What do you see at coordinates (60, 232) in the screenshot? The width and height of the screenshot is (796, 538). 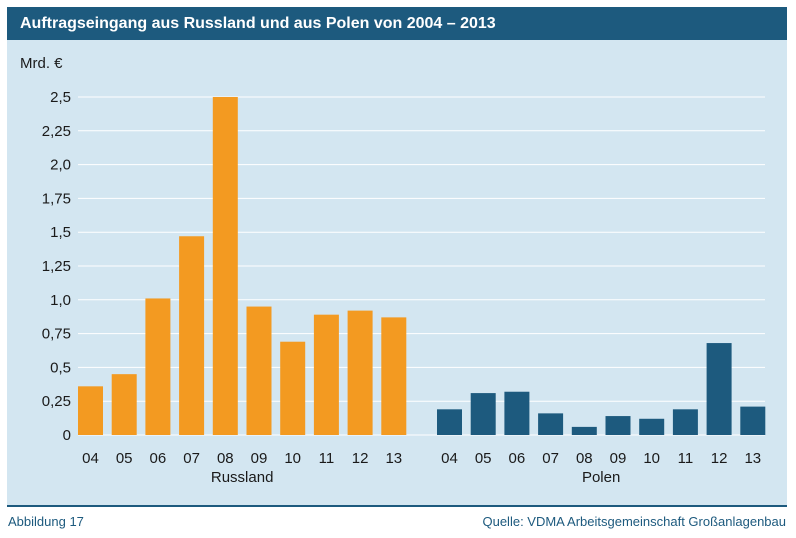 I see `y-tick-label: 1,5` at bounding box center [60, 232].